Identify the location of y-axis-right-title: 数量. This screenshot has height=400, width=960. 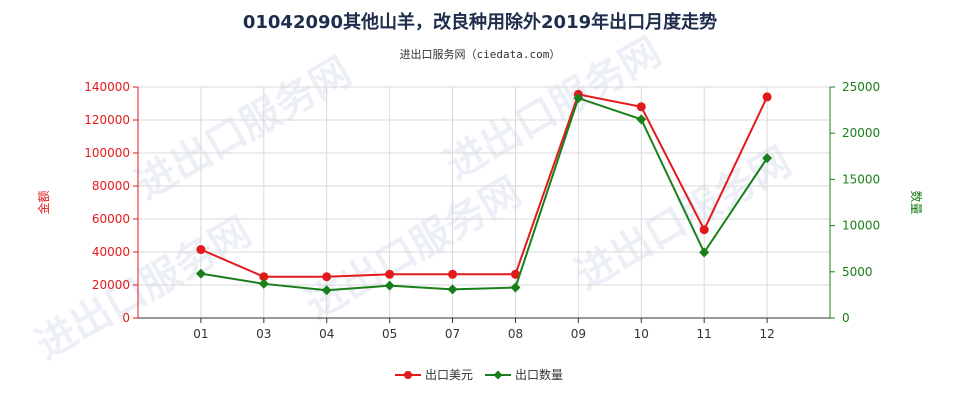
(916, 202).